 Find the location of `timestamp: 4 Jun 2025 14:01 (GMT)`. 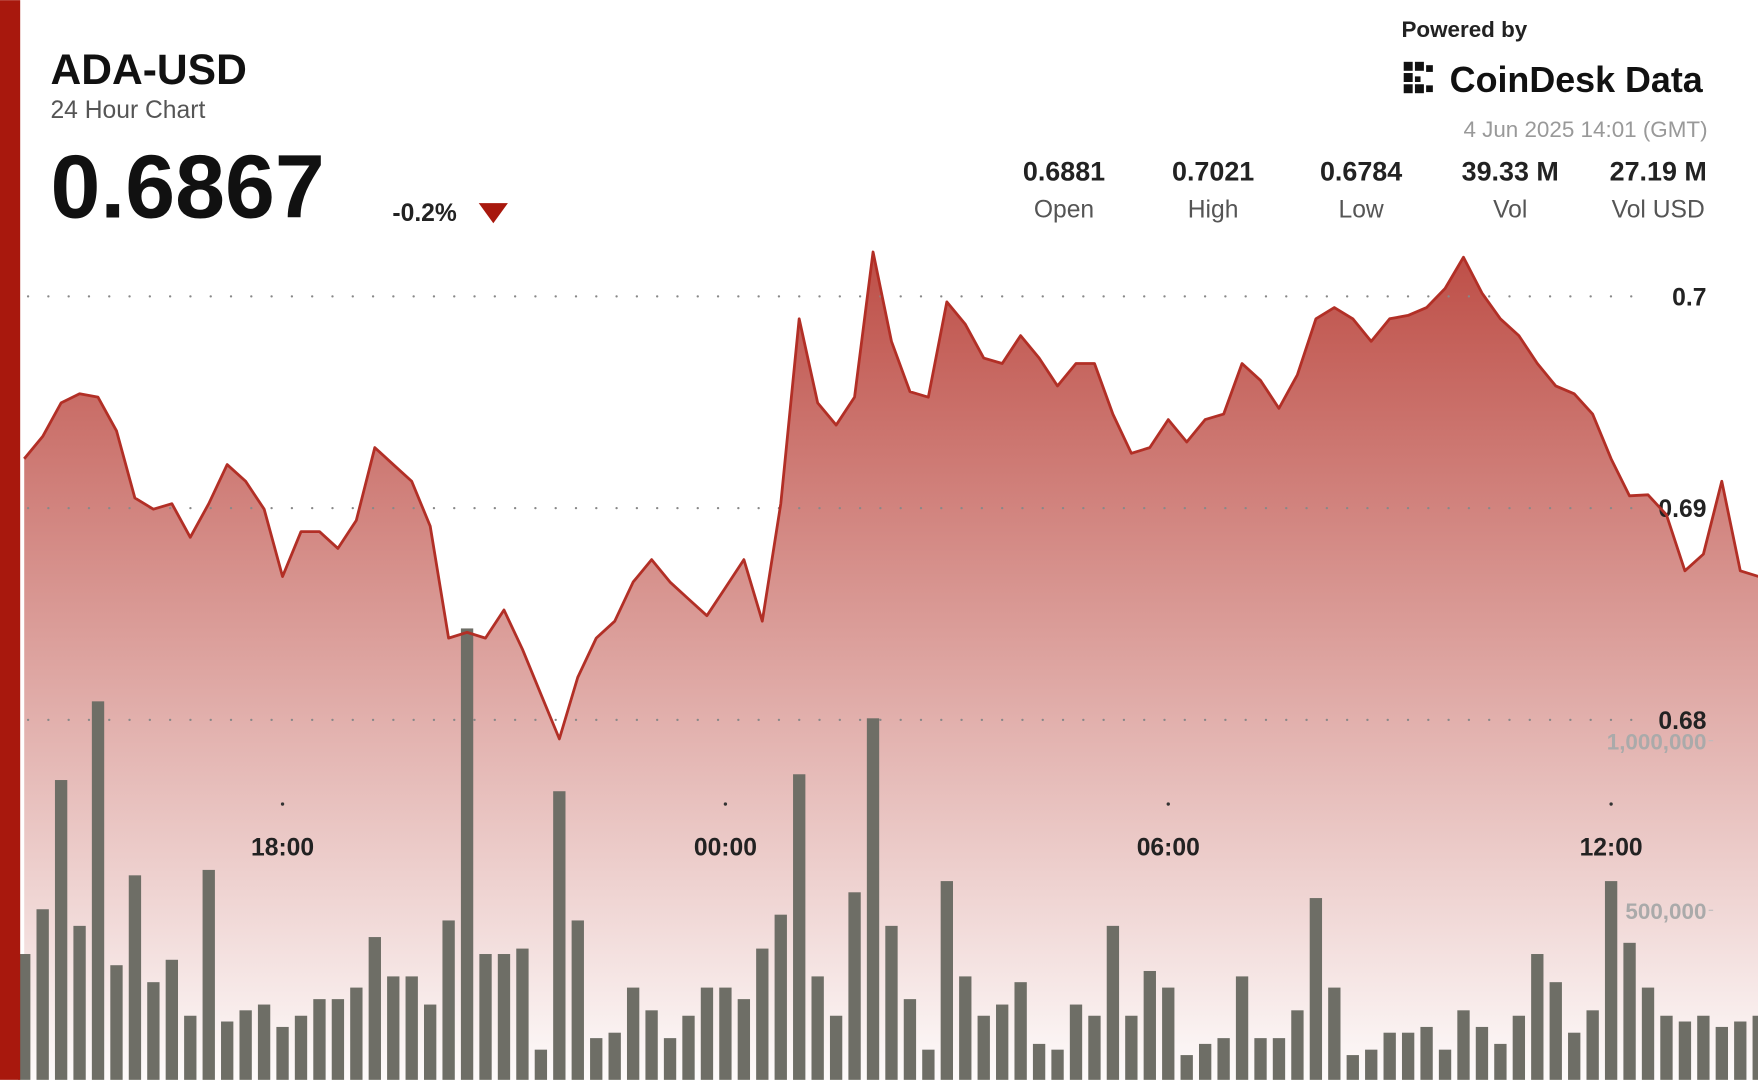

timestamp: 4 Jun 2025 14:01 (GMT) is located at coordinates (1585, 129).